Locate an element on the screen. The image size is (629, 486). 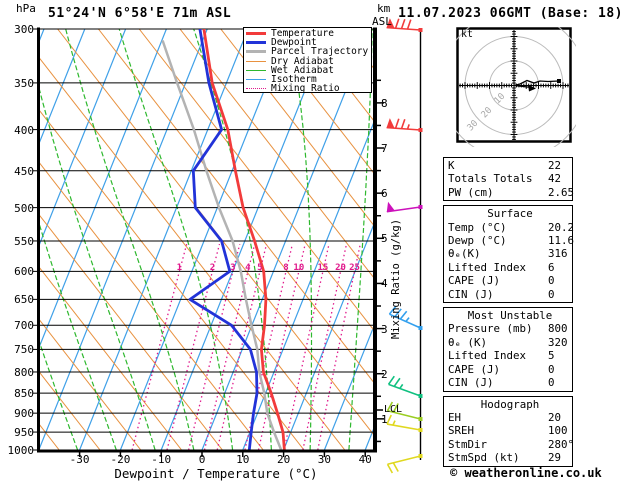
pressure-tick-label: 600 is located at coordinates (24, 272).